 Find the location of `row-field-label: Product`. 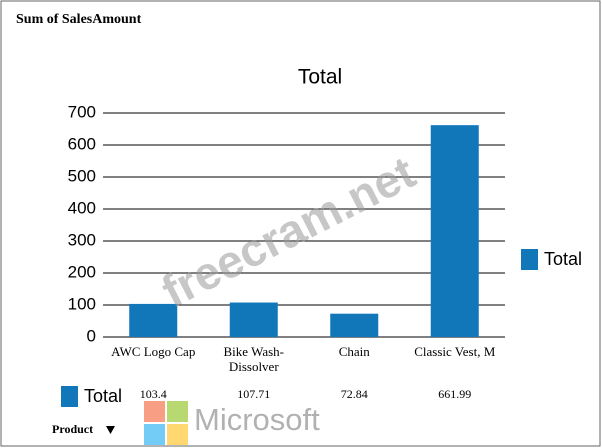

row-field-label: Product is located at coordinates (72, 429).